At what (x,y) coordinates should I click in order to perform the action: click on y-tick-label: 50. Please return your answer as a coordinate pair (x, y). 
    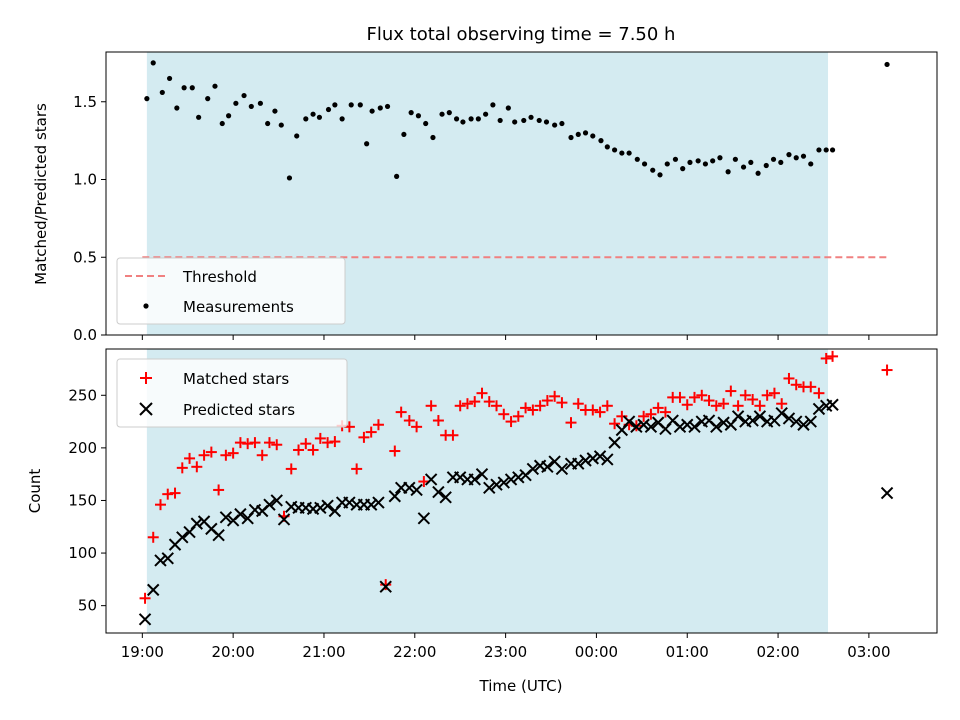
    Looking at the image, I should click on (87, 606).